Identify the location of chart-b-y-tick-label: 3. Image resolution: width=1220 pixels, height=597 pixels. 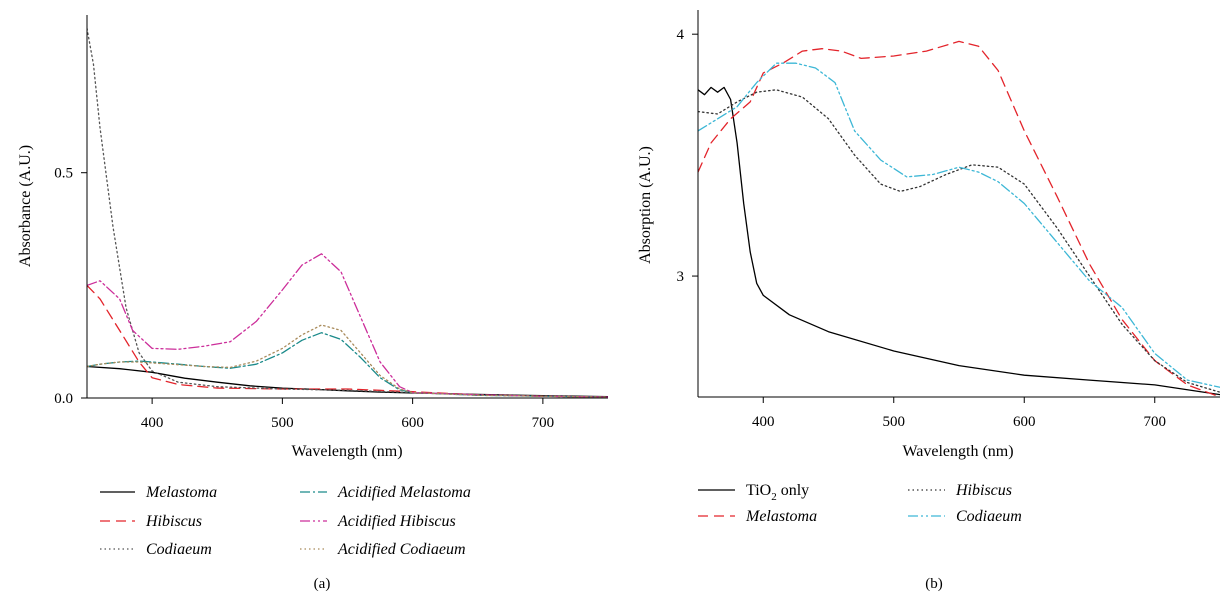
(681, 277).